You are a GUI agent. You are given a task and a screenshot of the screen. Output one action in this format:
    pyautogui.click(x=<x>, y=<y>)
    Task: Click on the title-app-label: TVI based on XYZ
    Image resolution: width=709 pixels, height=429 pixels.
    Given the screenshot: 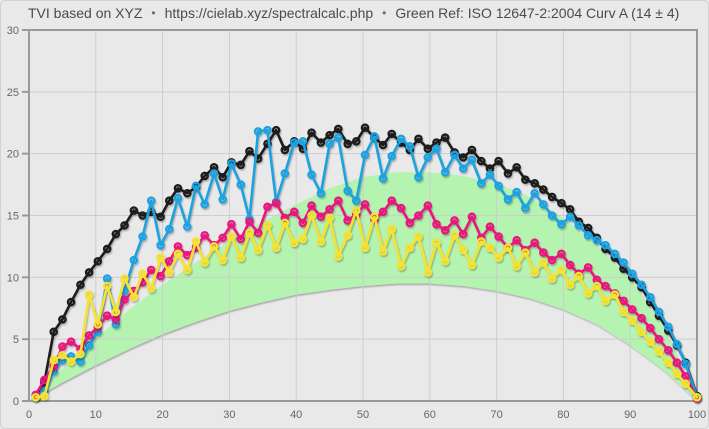 What is the action you would take?
    pyautogui.click(x=85, y=13)
    